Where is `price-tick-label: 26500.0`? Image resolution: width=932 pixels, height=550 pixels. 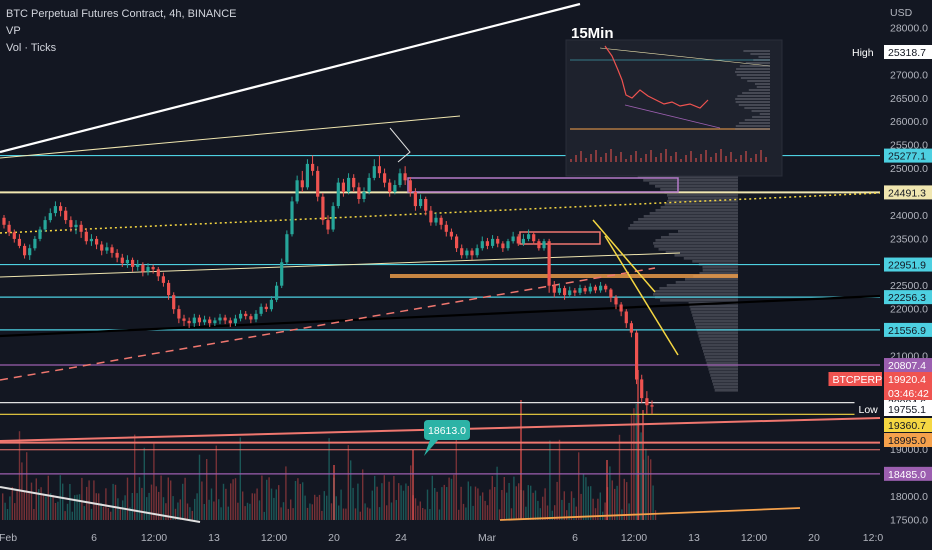 price-tick-label: 26500.0 is located at coordinates (909, 99).